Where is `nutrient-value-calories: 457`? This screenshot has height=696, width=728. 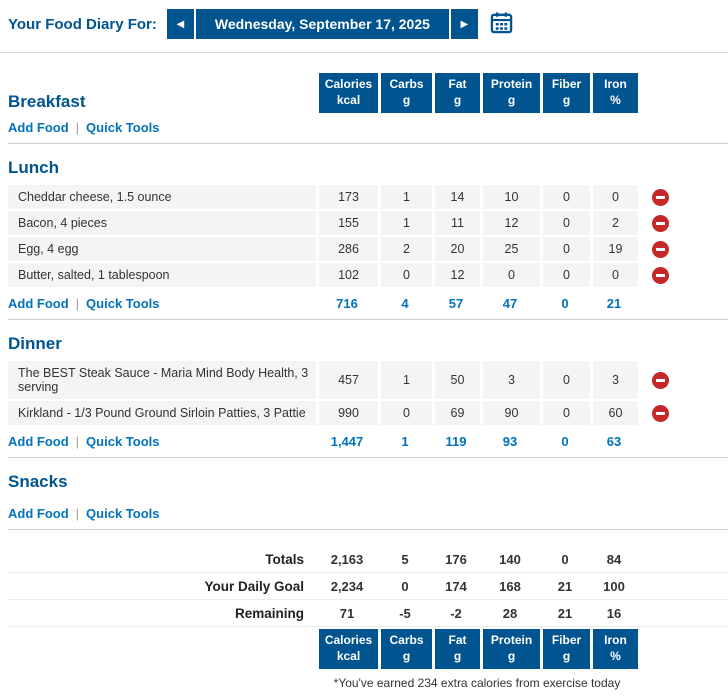
nutrient-value-calories: 457 is located at coordinates (347, 381).